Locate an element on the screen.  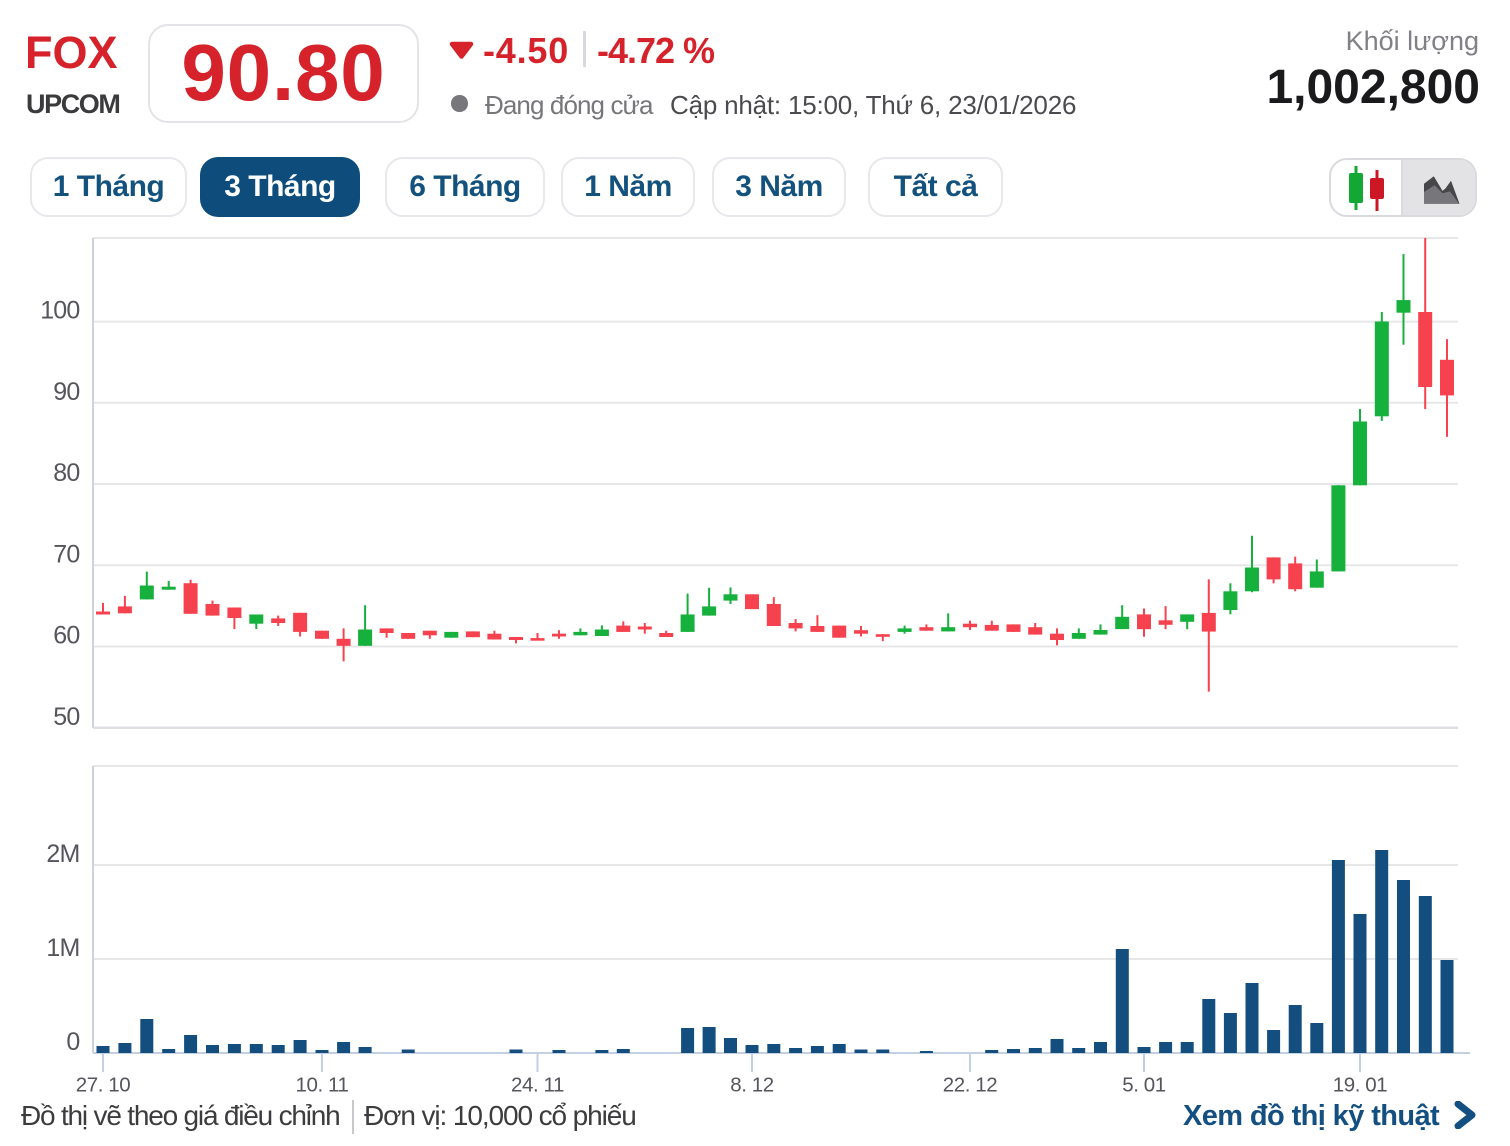
svg-text: 24. 11 is located at coordinates (537, 1085).